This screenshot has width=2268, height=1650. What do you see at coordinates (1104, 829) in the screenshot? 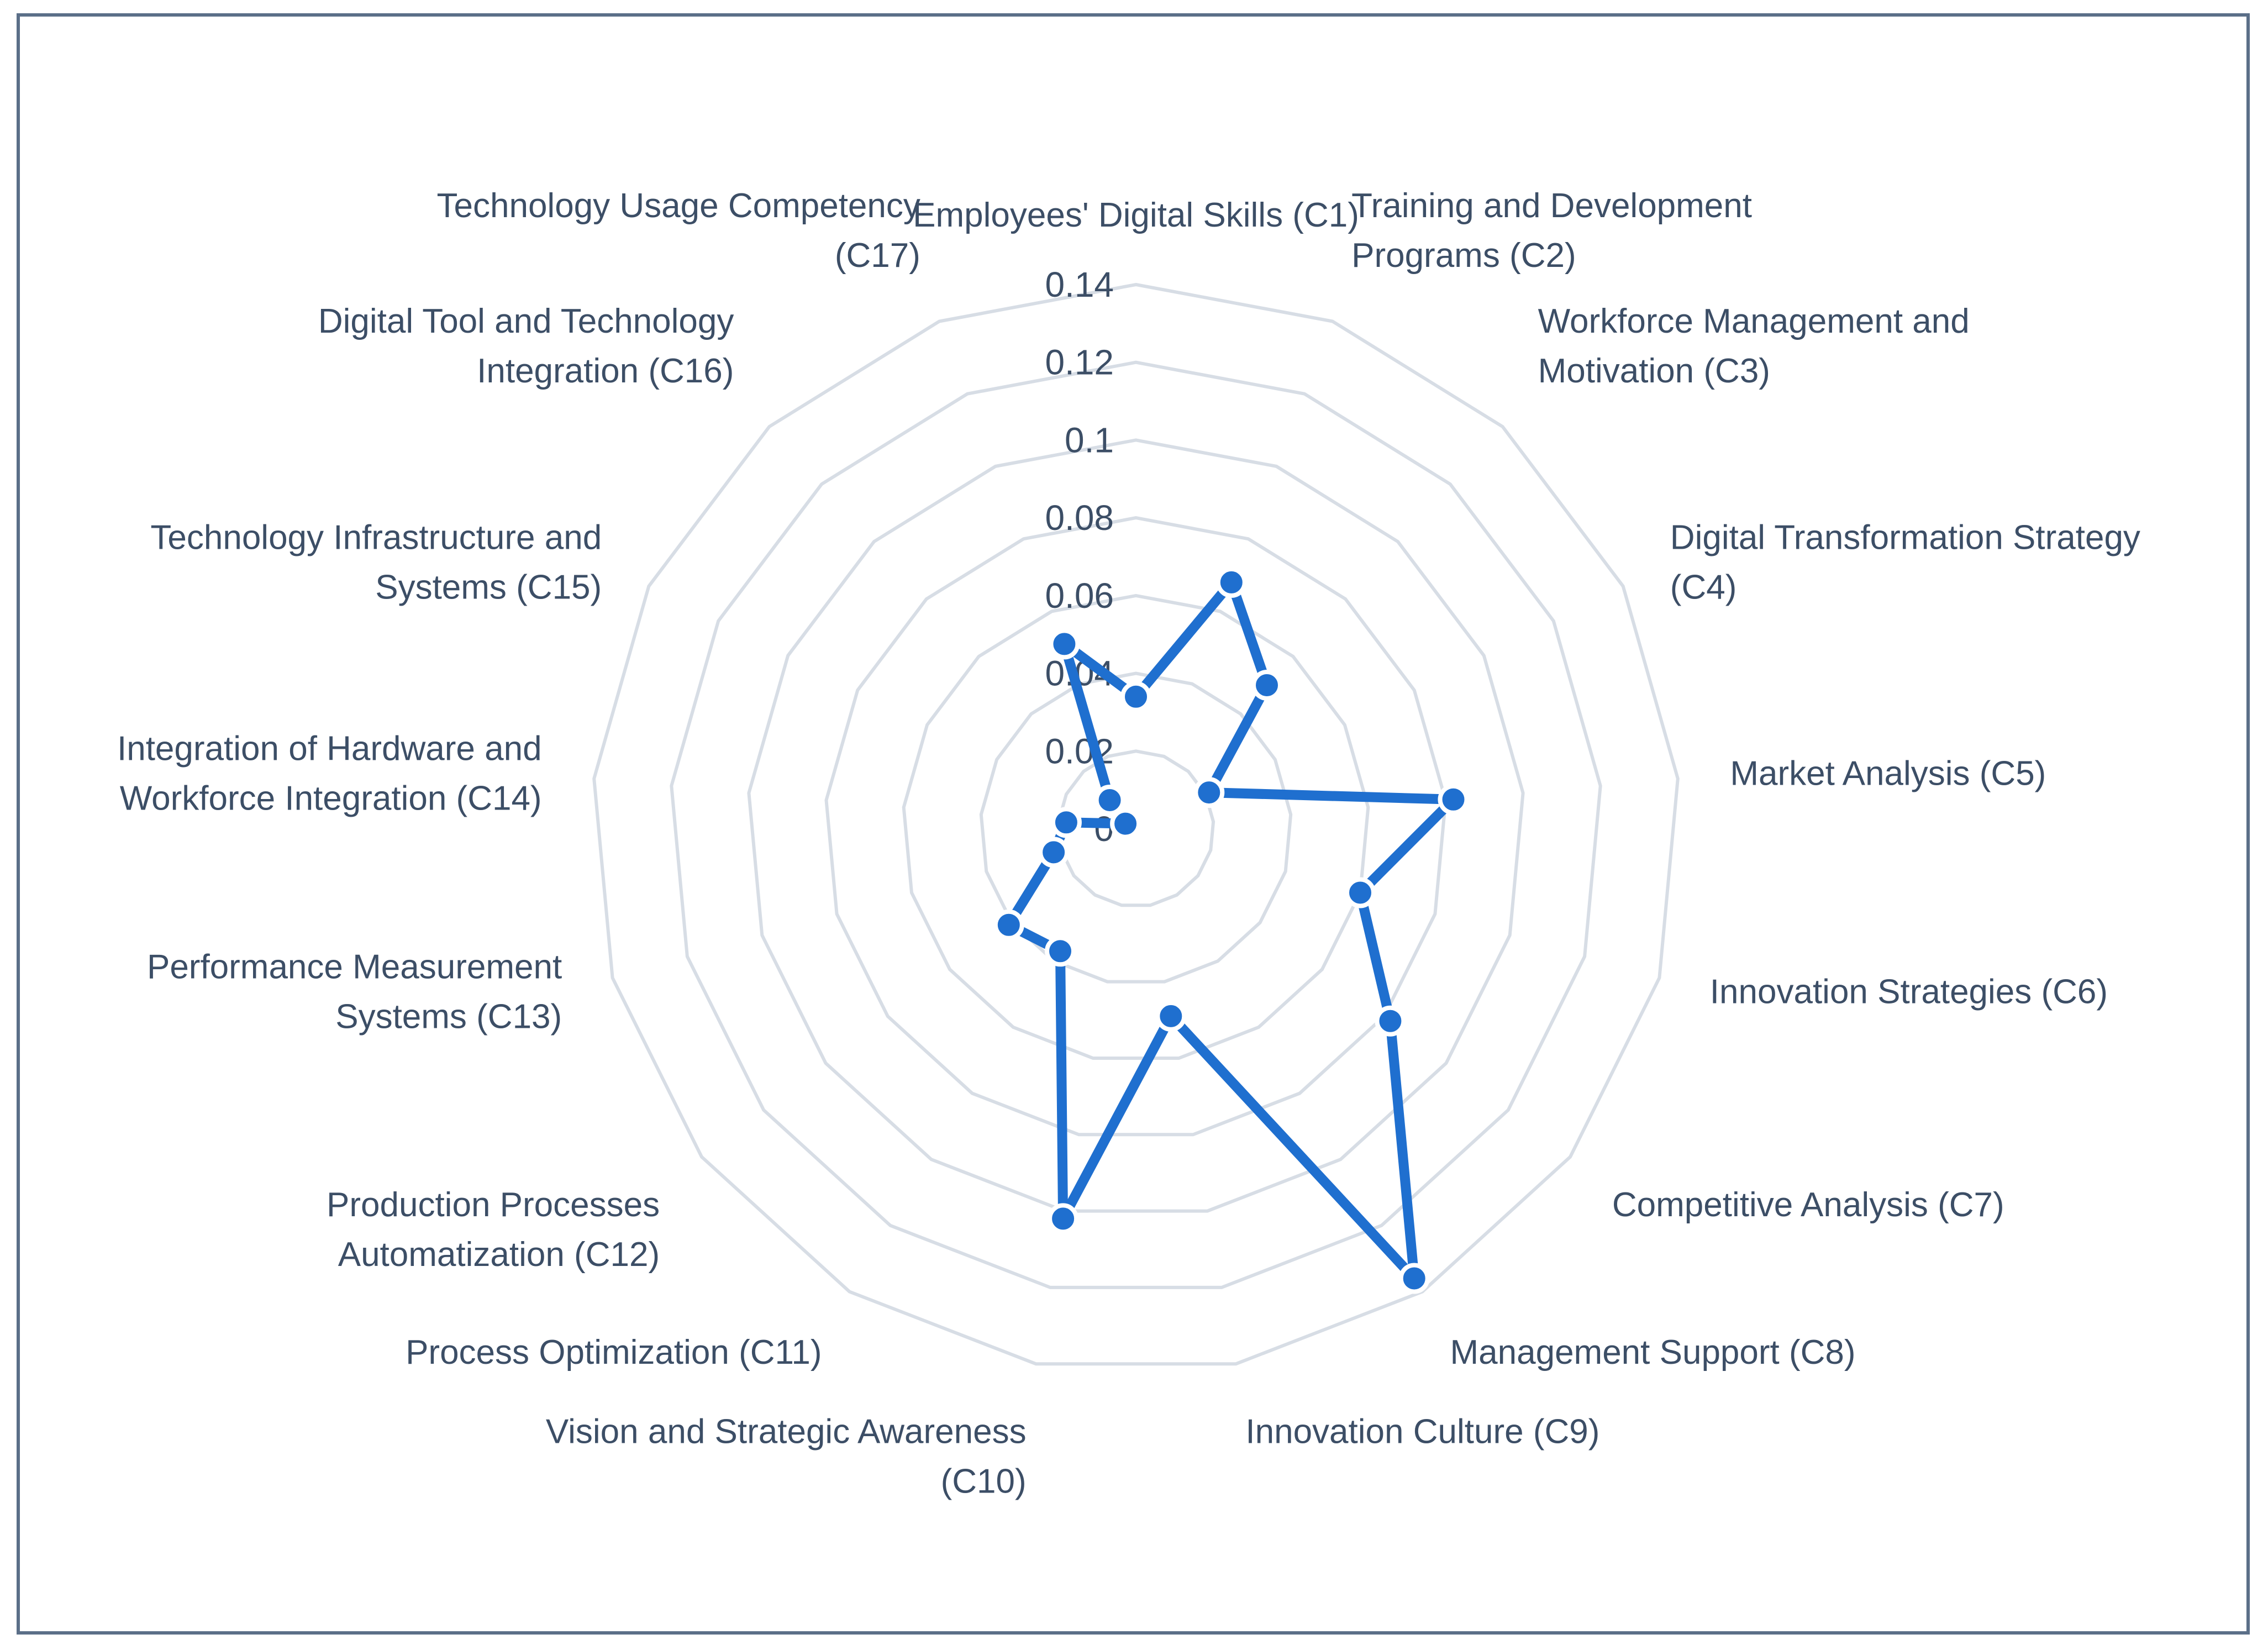
I see `tick-label: 0` at bounding box center [1104, 829].